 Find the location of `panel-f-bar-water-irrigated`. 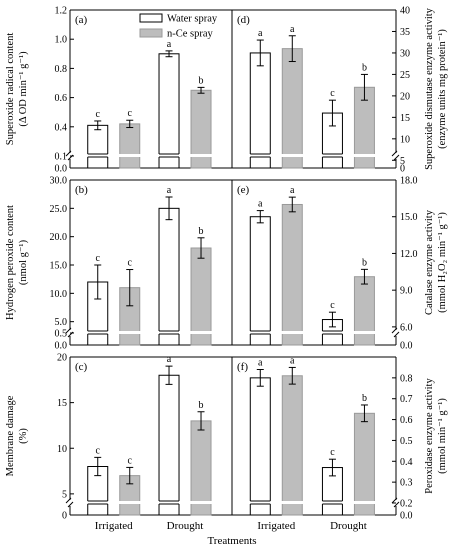

panel-f-bar-water-irrigated is located at coordinates (260, 446).